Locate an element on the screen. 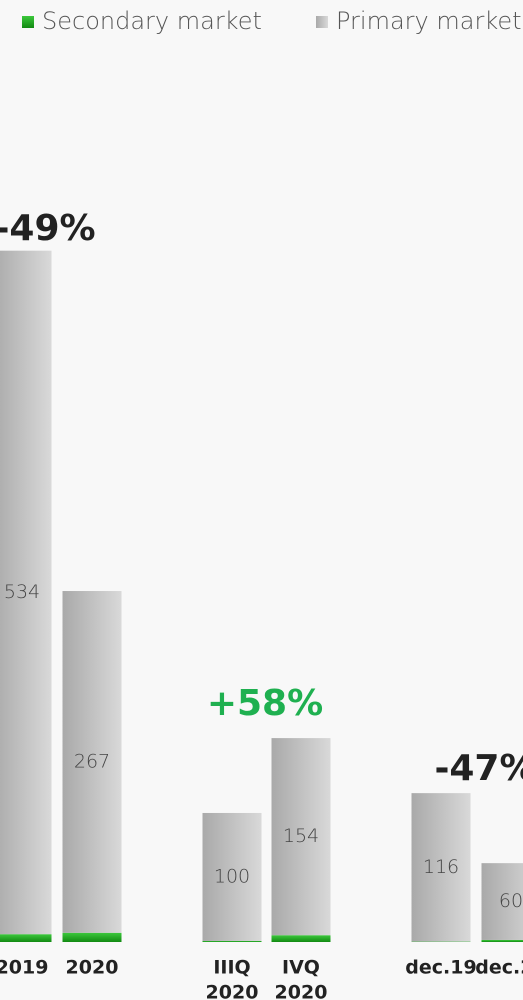  value-label: 116 is located at coordinates (441, 867).